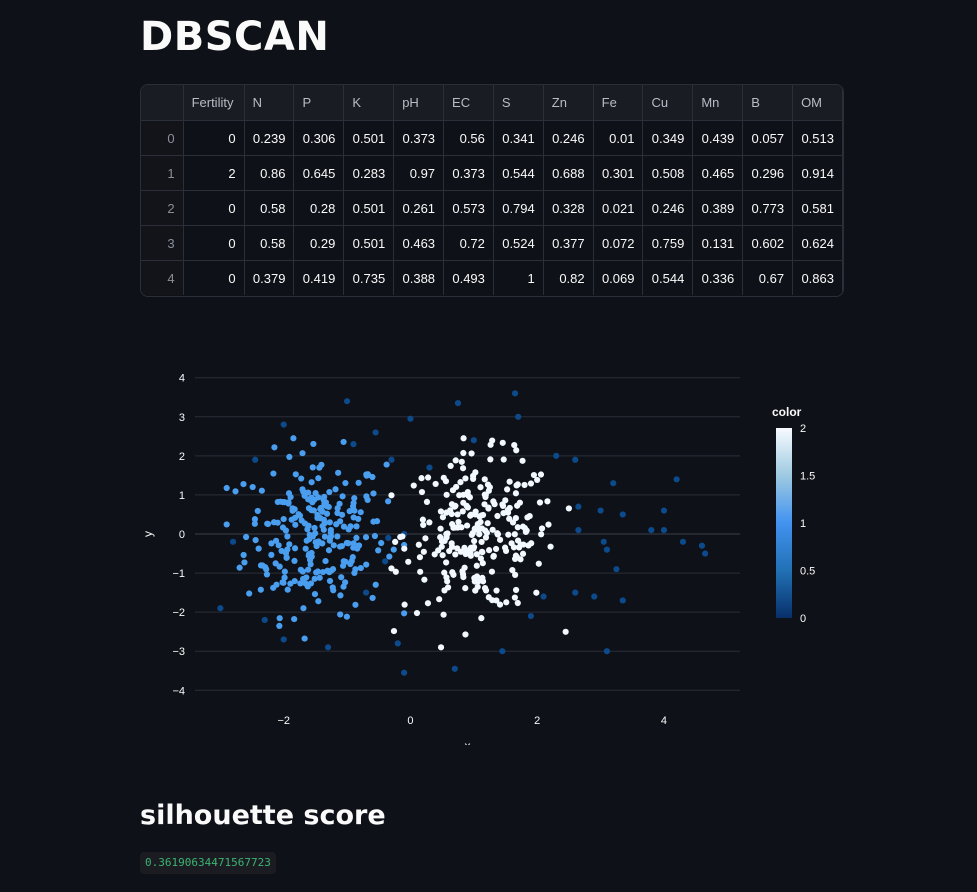 The image size is (977, 892). I want to click on table-cell: 0.67, so click(768, 277).